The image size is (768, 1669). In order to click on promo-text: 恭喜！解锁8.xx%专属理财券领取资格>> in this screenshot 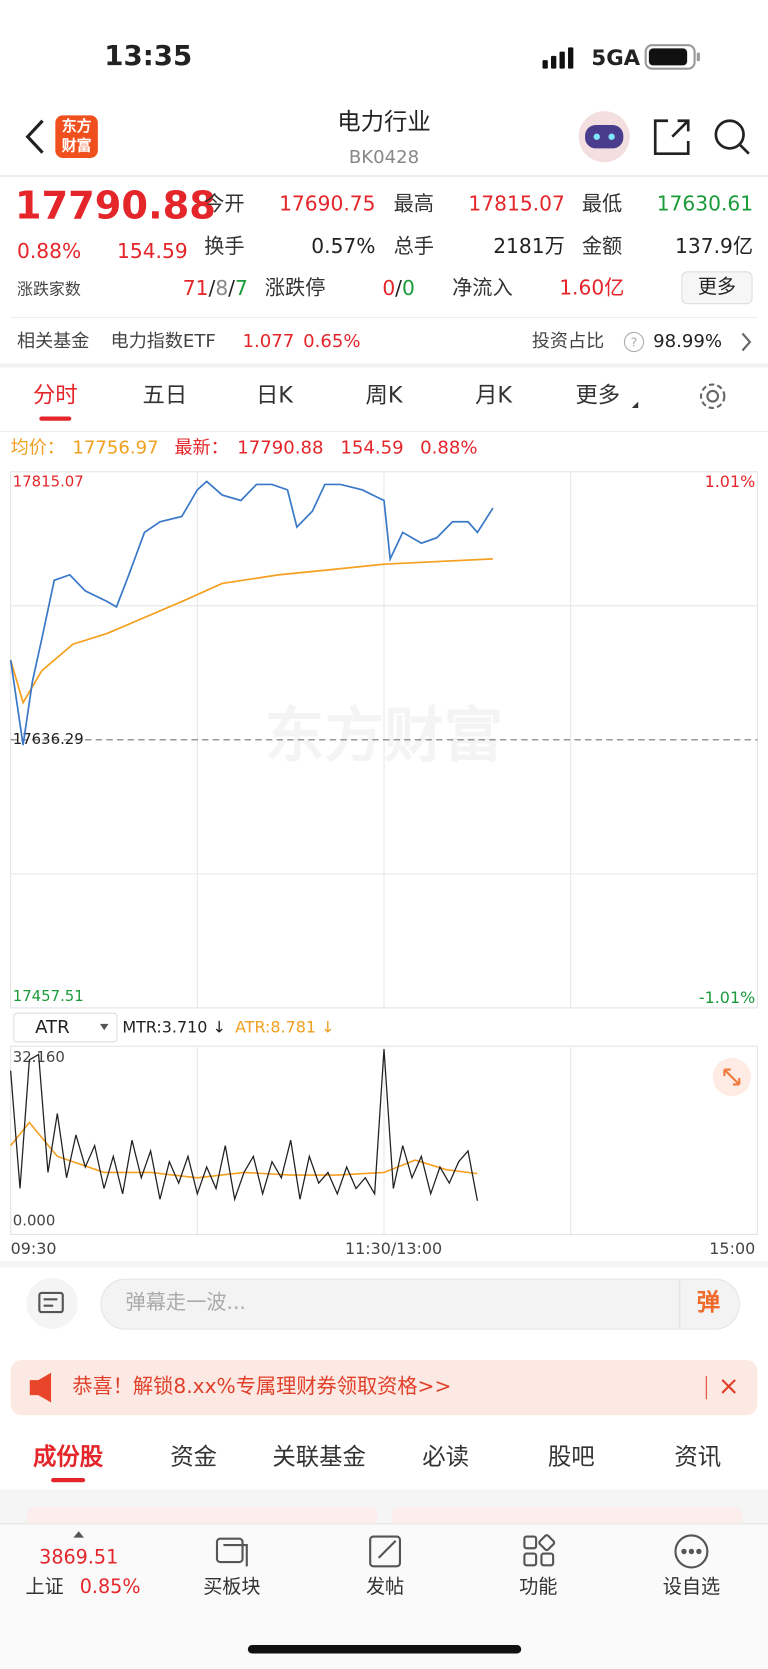, I will do `click(261, 1386)`.